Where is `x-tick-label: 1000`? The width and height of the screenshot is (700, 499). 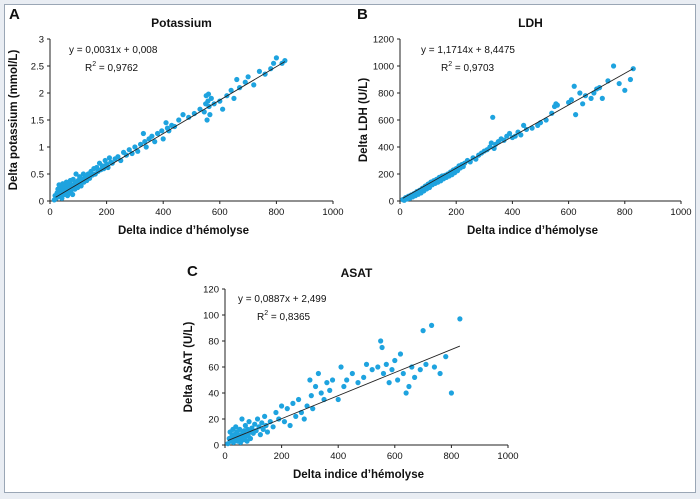
x-tick-label: 1000 is located at coordinates (680, 212).